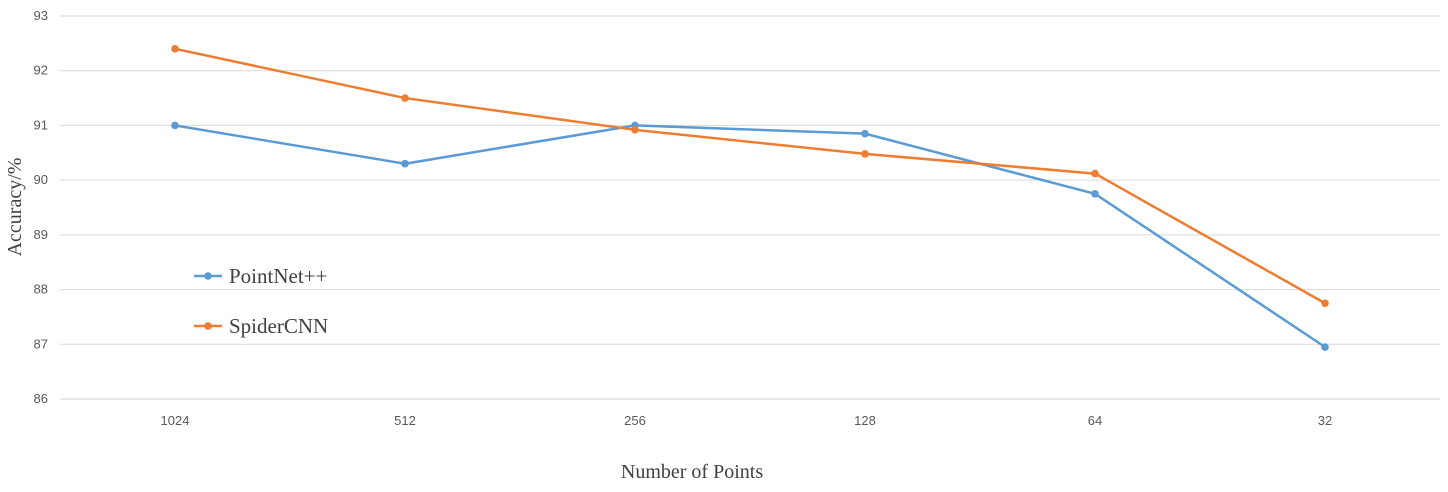  I want to click on legend: PointNet++ SpiderCNN, so click(261, 301).